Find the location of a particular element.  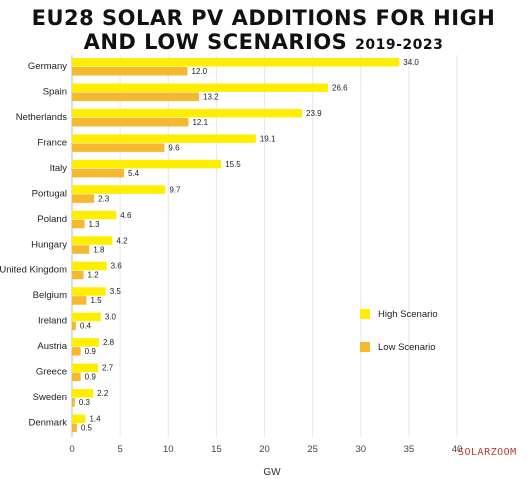

chart-title-line2: AND LOW SCENARIOS 2019-2023 is located at coordinates (263, 43).